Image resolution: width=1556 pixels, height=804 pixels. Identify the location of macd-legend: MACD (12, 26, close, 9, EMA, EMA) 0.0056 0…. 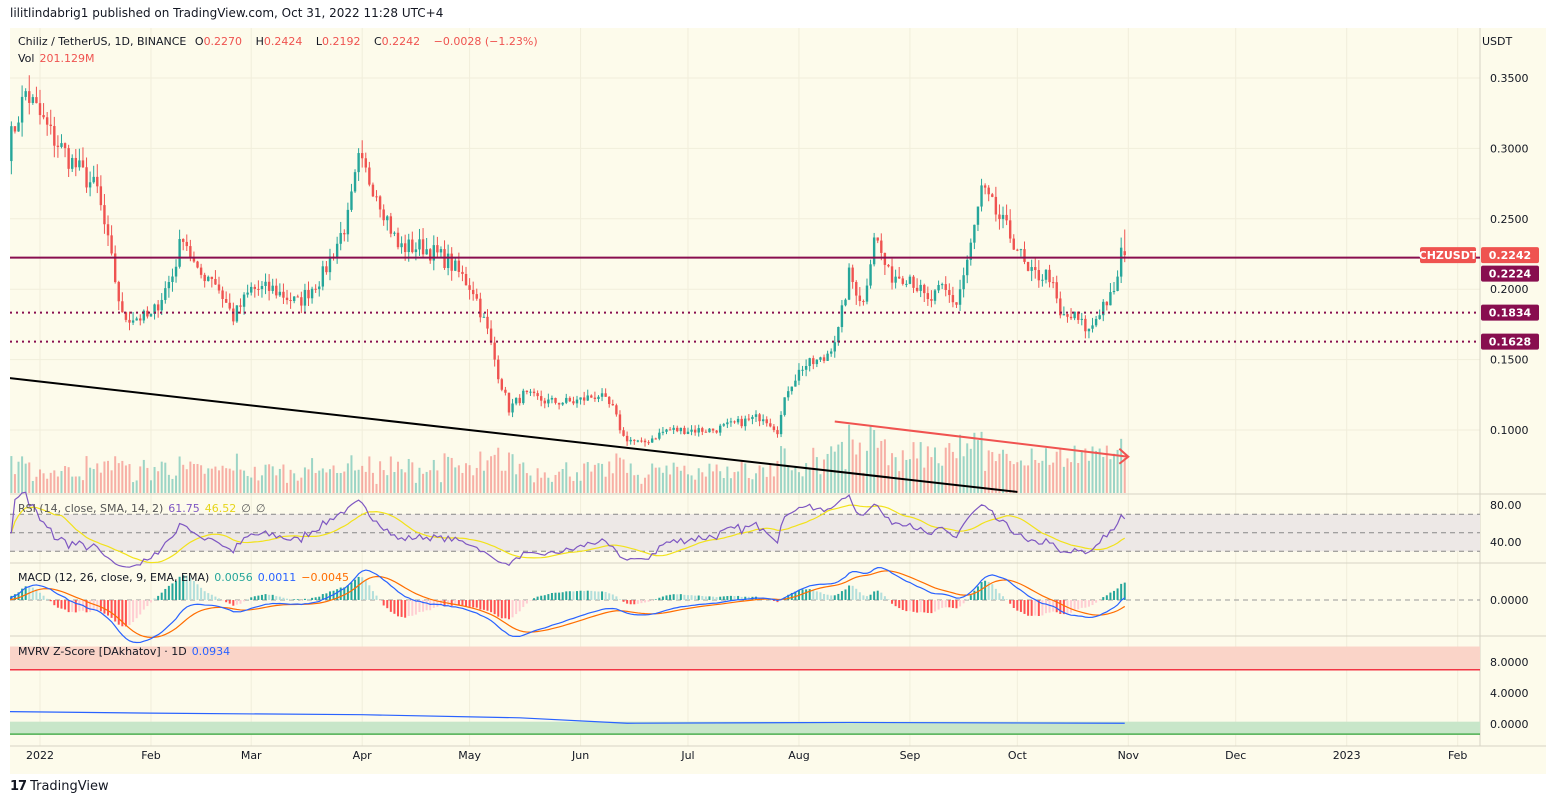
(183, 577).